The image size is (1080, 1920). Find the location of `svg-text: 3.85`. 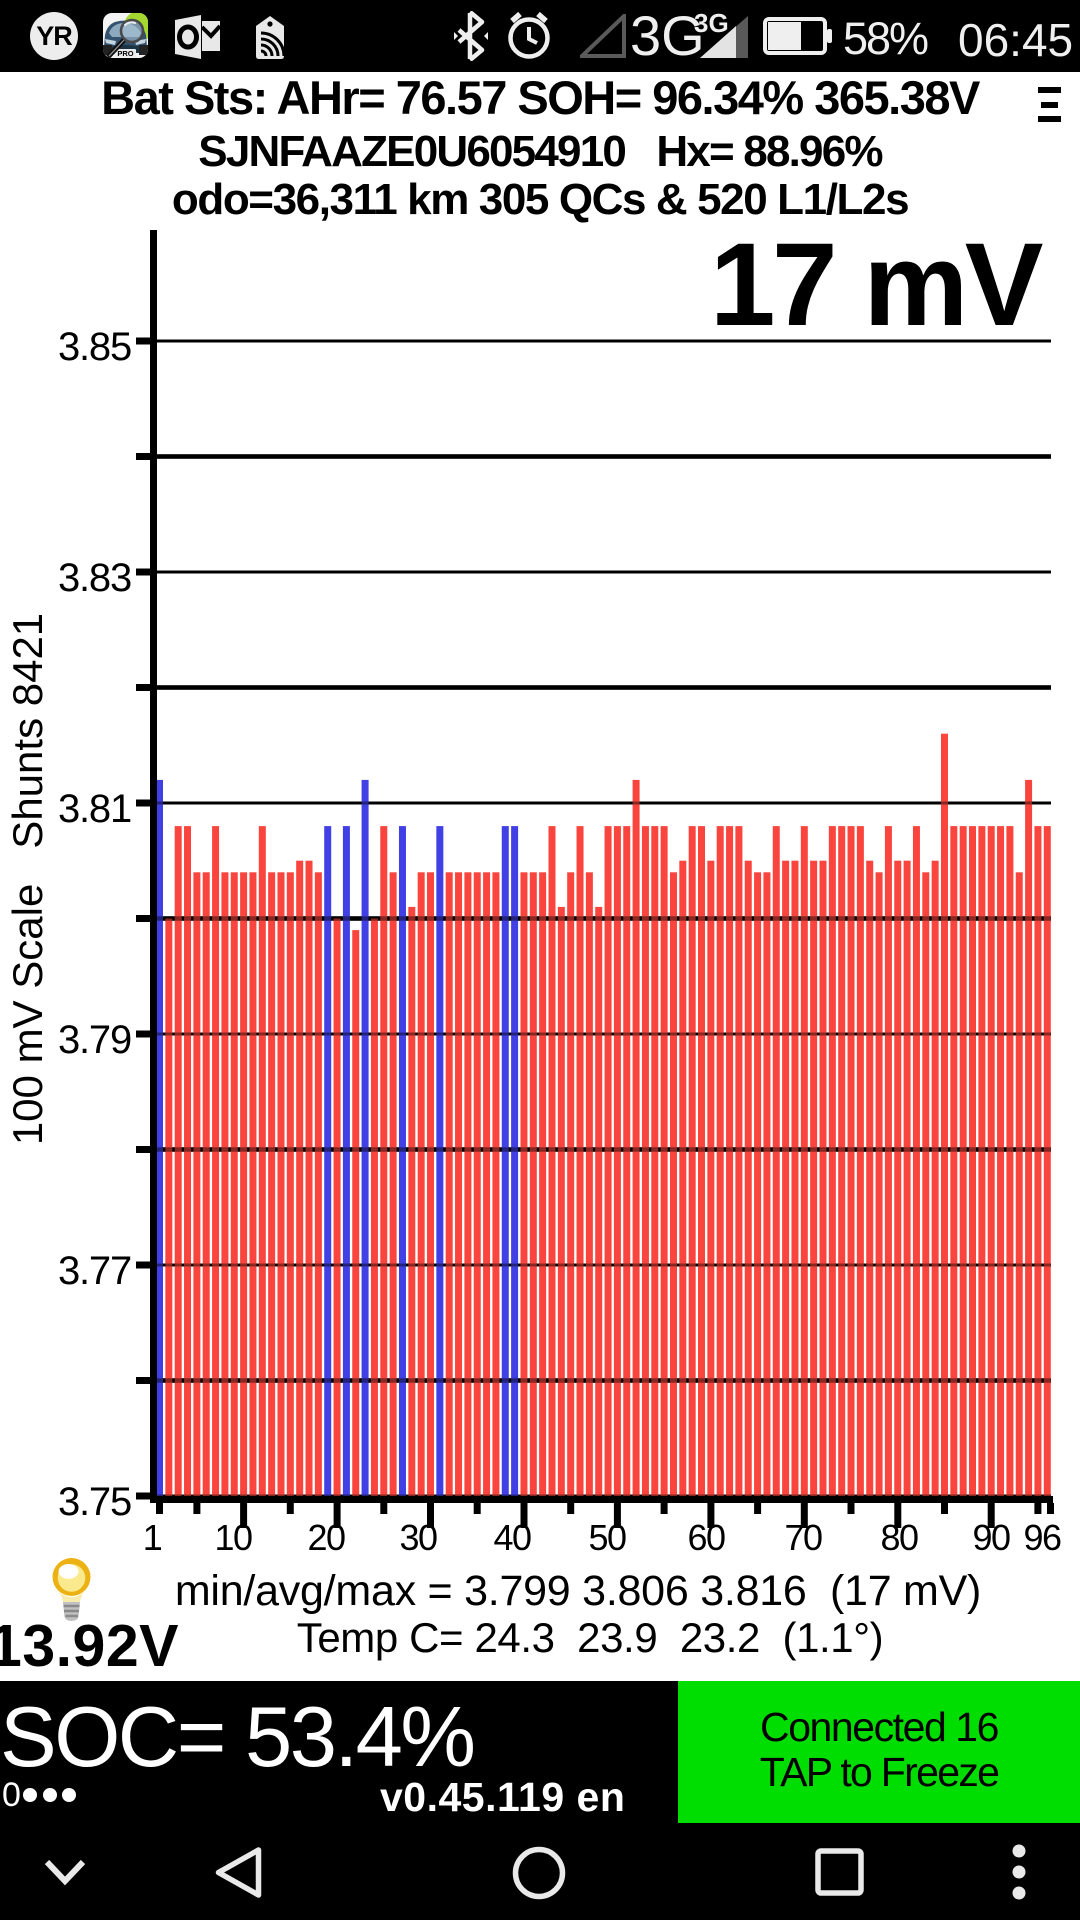

svg-text: 3.85 is located at coordinates (94, 347).